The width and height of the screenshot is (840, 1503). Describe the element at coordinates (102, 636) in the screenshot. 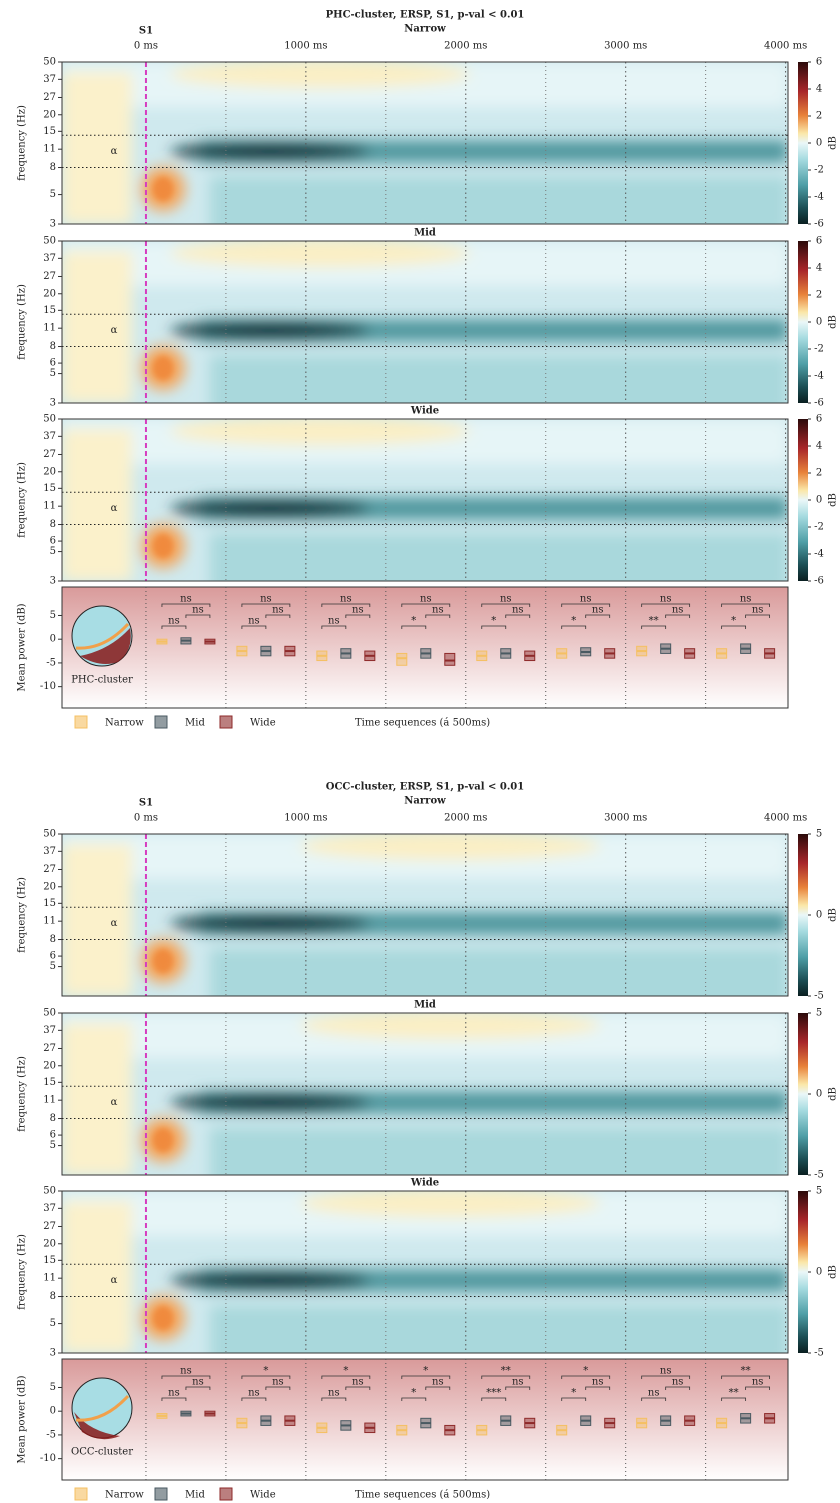

I see `topo-warm` at that location.